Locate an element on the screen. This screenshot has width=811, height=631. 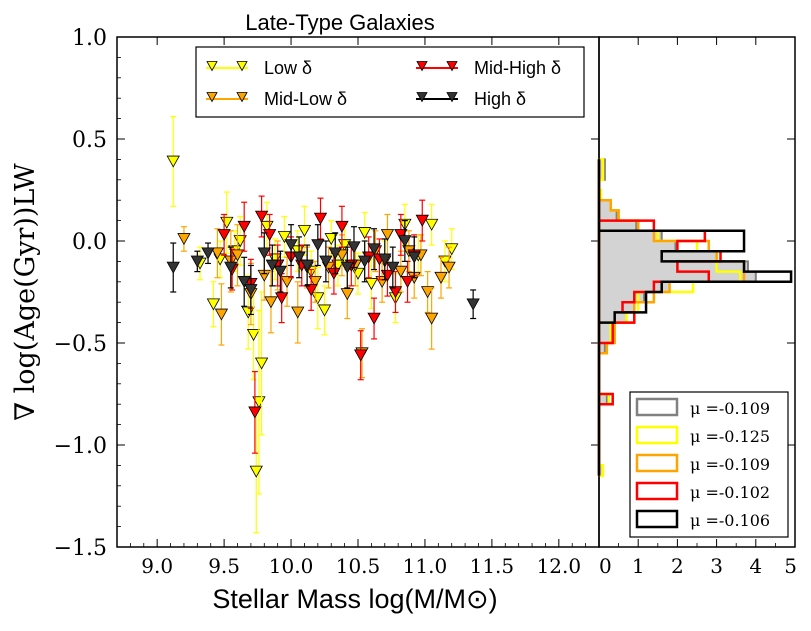
hist-legend-entry-high: μ =-0.106 is located at coordinates (702, 519).